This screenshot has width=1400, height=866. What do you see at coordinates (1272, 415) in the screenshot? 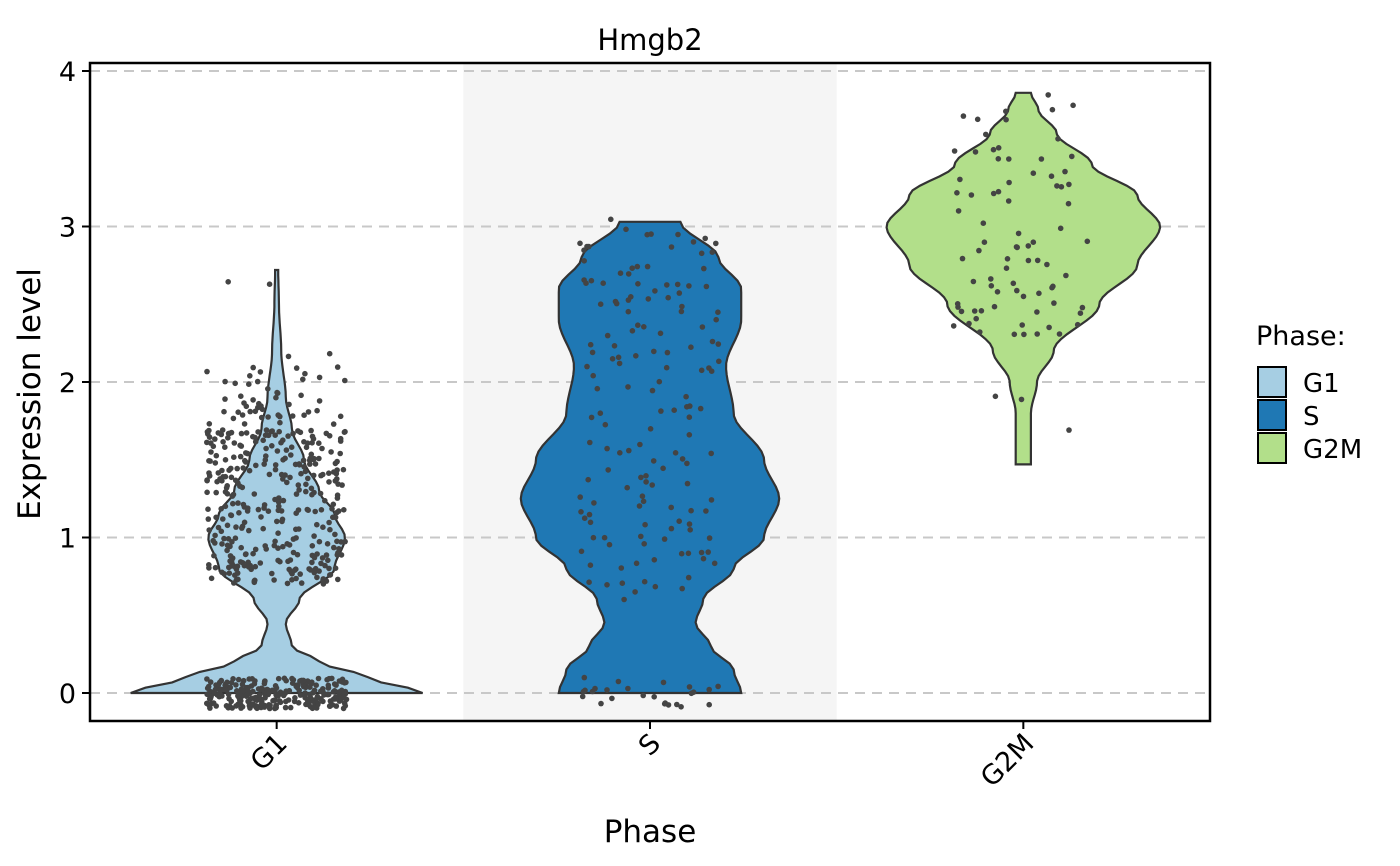
I see `legend-swatch-S` at bounding box center [1272, 415].